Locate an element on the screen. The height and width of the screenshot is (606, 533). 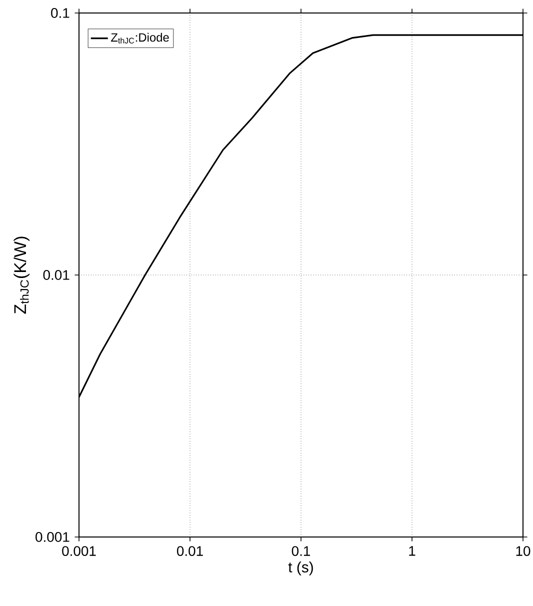
y-tick-label: 0.1 is located at coordinates (60, 13).